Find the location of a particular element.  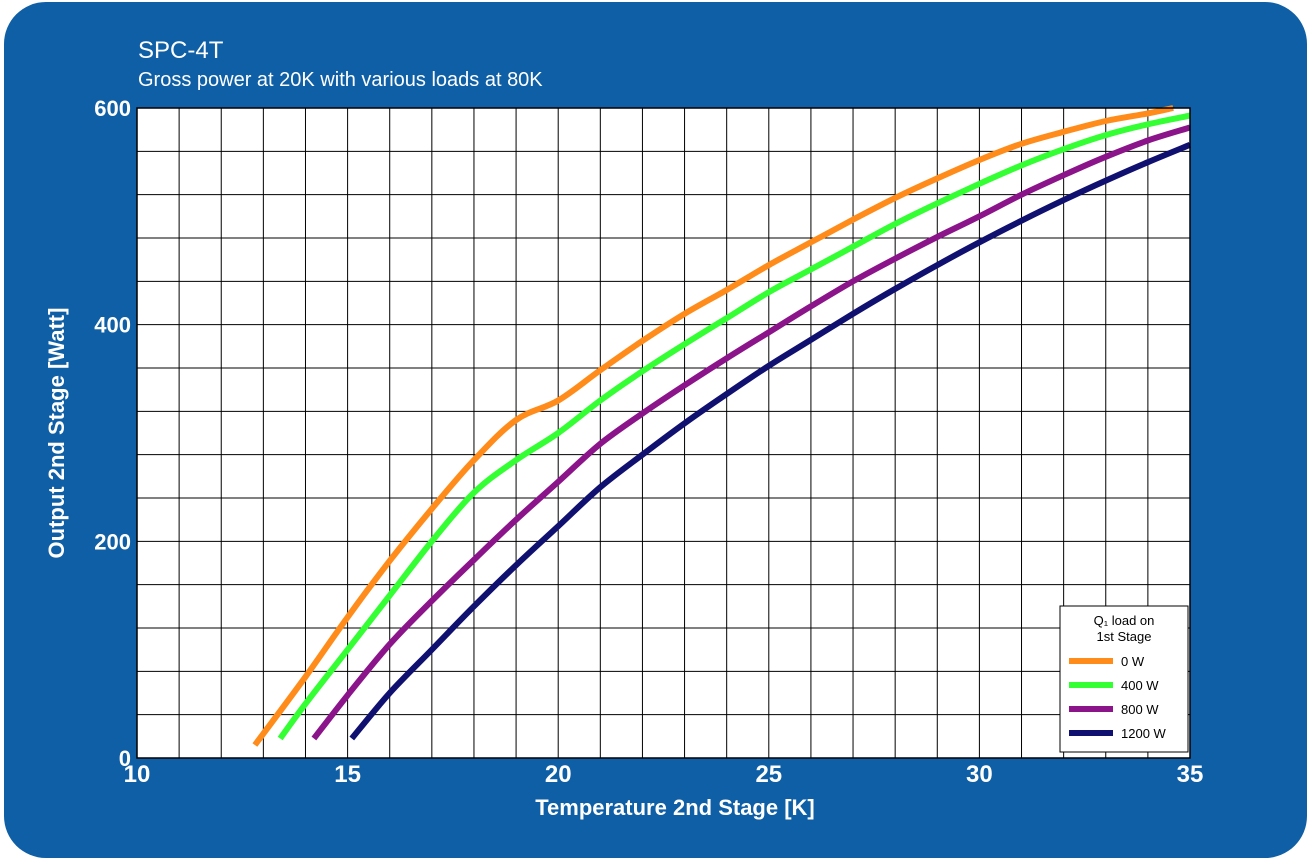

x-tick-label: 25 is located at coordinates (768, 774).